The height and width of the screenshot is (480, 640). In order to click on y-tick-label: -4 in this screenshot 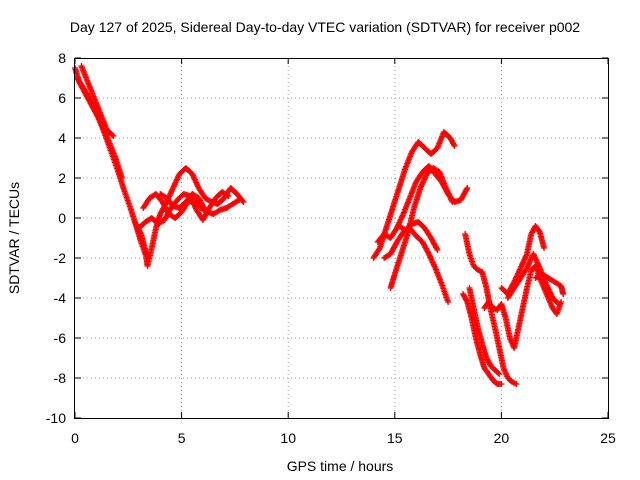, I will do `click(60, 298)`.